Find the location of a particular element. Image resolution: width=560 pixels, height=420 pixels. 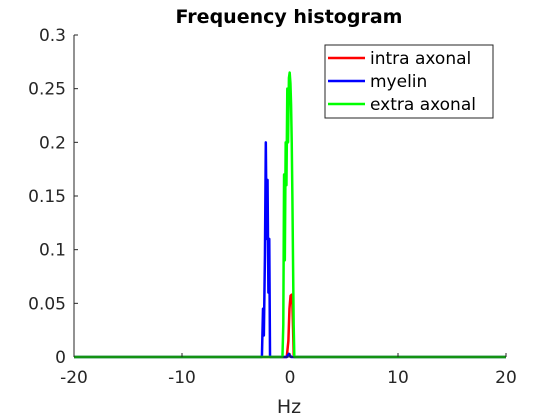

legend: intra axonal myelin extra axonal is located at coordinates (409, 81).